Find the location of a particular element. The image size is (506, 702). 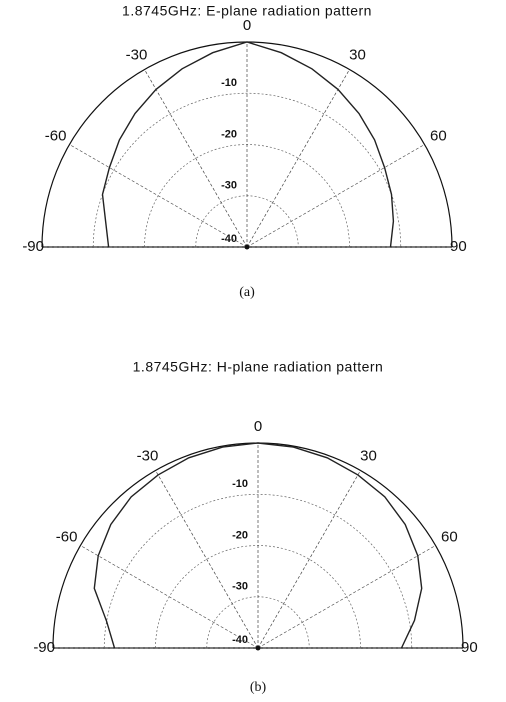

caption: (b) is located at coordinates (258, 687).